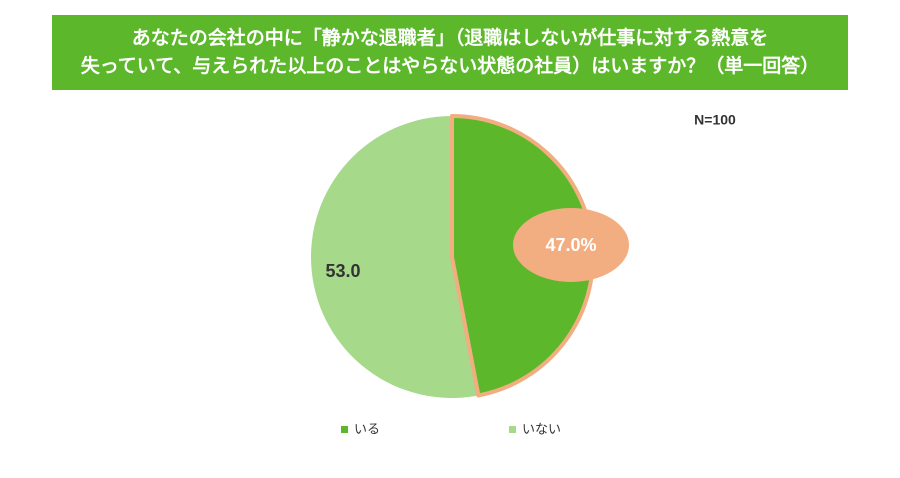 The height and width of the screenshot is (478, 900). I want to click on chart-title: あなたの会社の中に「静かな退職者」（退職はしないが仕事に対する熱意を, so click(450, 37).